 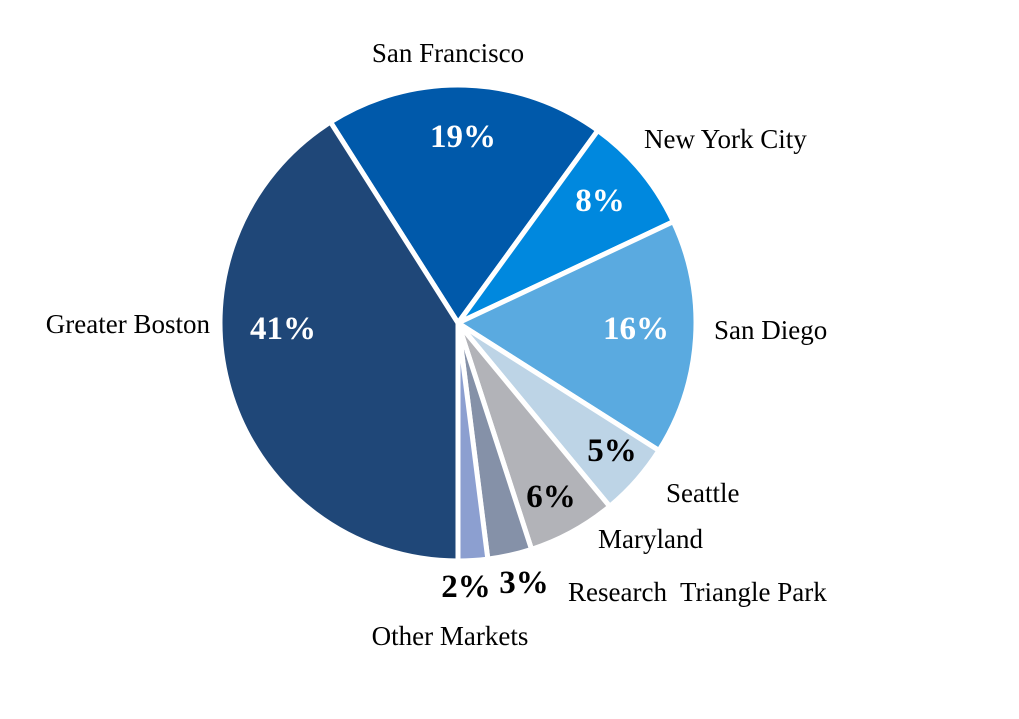 I want to click on pie-category-label: New York City, so click(x=725, y=139).